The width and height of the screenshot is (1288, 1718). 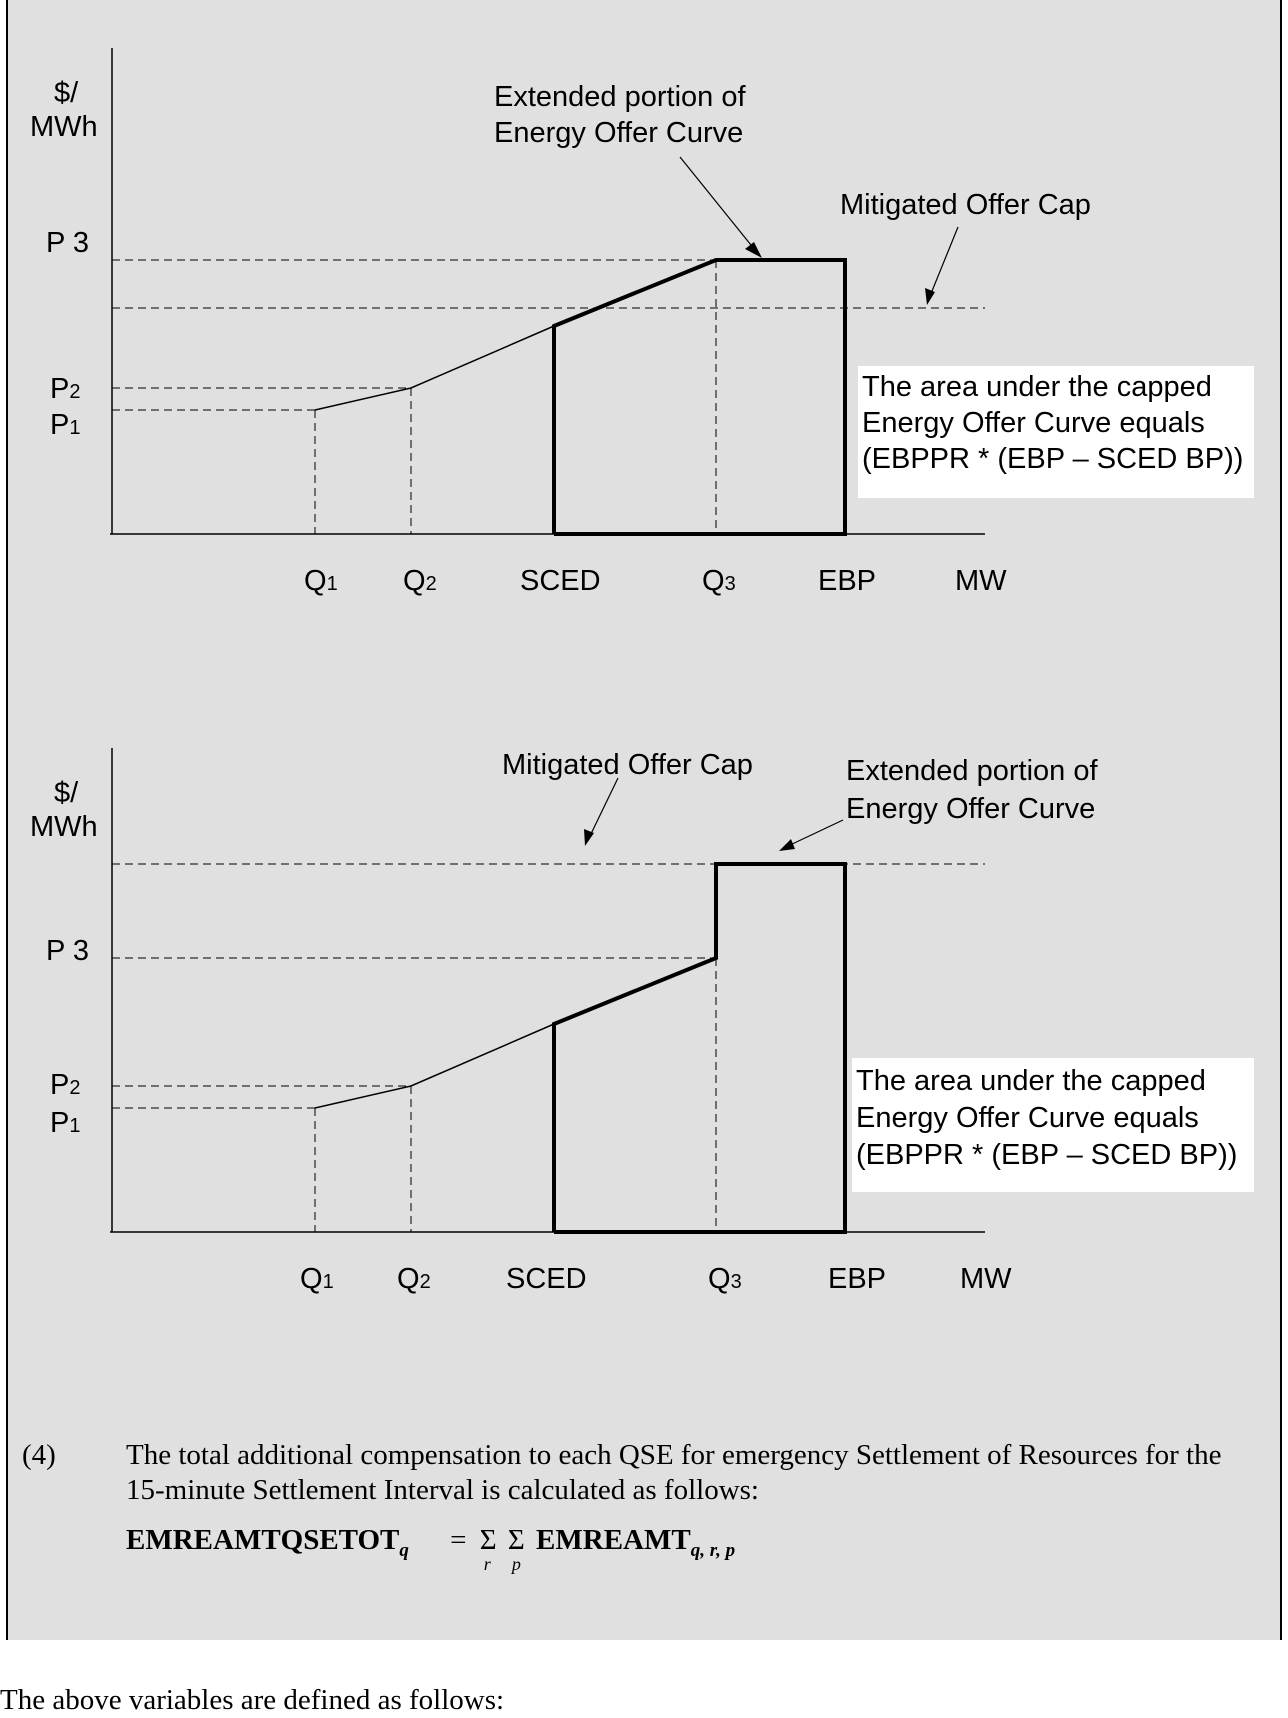 I want to click on d1-area-note-bg, so click(x=1056, y=432).